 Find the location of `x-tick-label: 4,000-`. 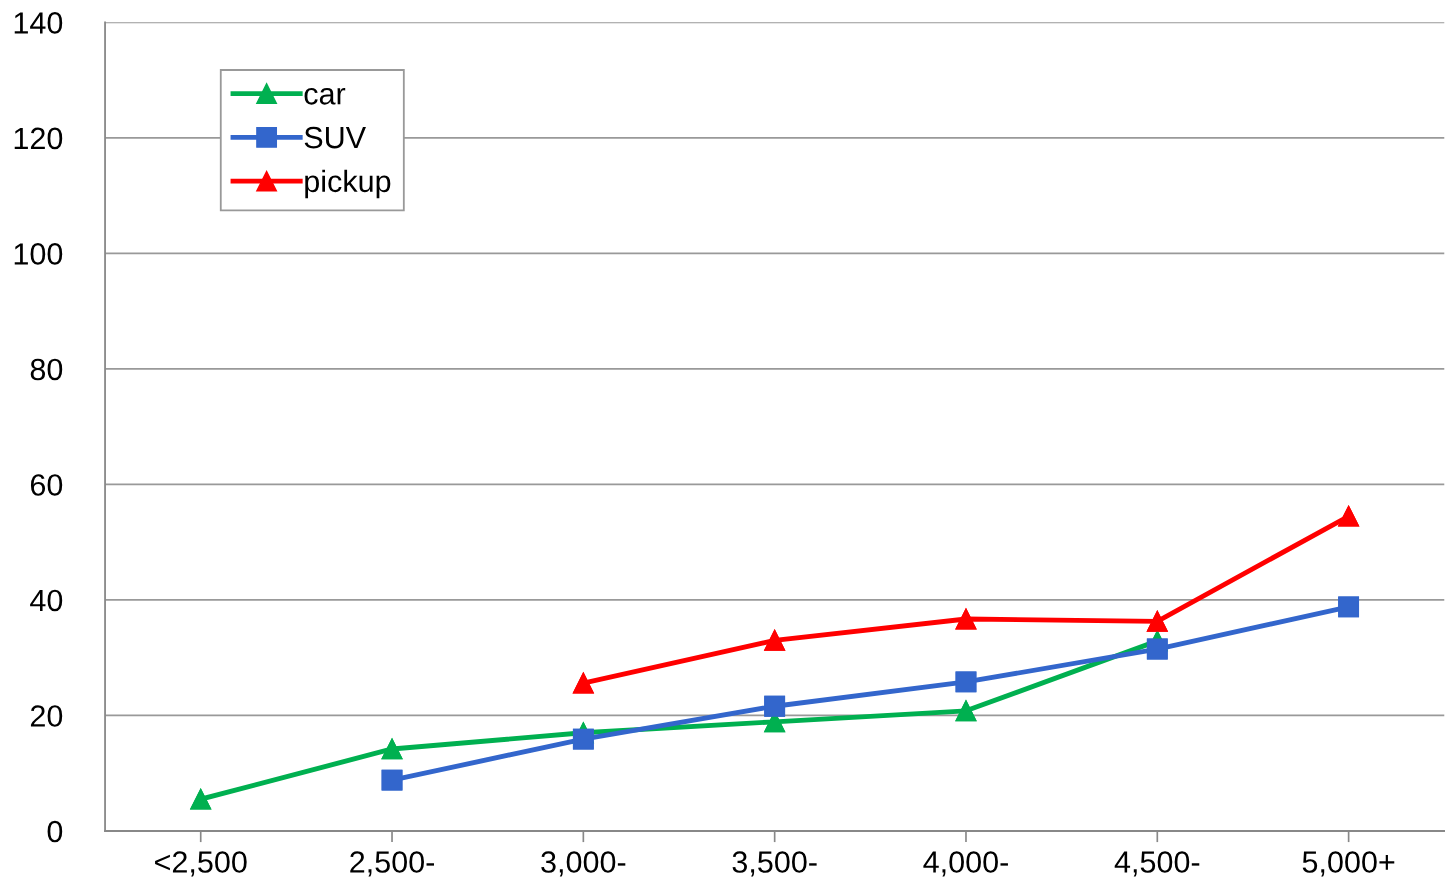

x-tick-label: 4,000- is located at coordinates (965, 864).